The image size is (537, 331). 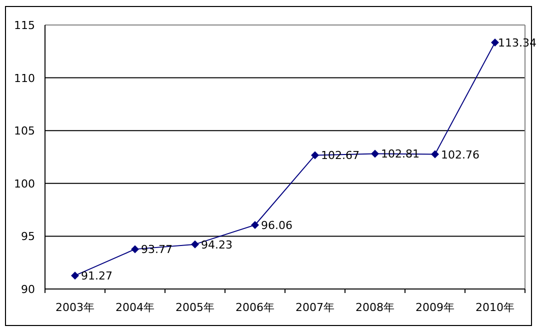 I want to click on data-label: 91.27, so click(x=96, y=276).